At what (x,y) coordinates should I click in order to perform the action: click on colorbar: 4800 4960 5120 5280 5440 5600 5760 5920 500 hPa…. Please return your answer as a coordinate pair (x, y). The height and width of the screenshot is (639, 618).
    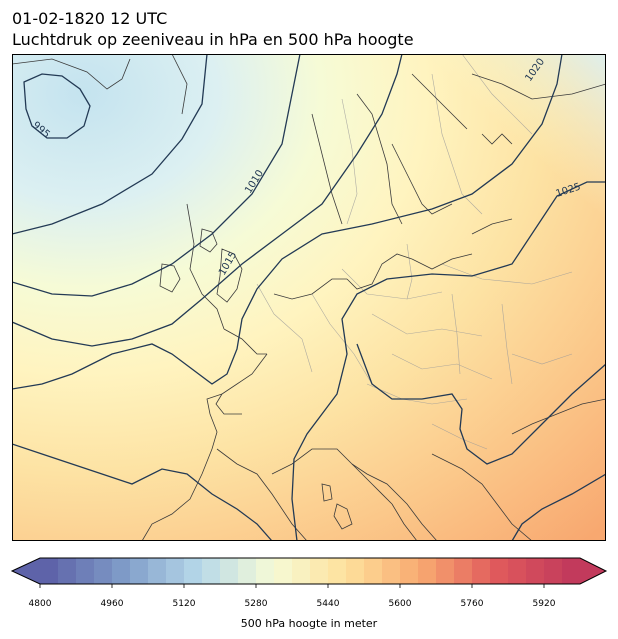
    Looking at the image, I should click on (309, 593).